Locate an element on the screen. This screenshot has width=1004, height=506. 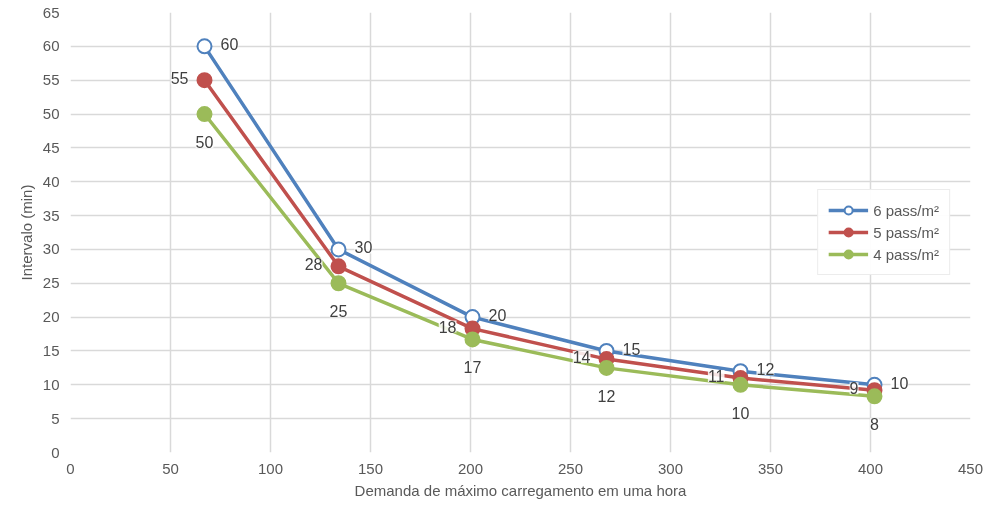
x-tick-label: 200 is located at coordinates (470, 468).